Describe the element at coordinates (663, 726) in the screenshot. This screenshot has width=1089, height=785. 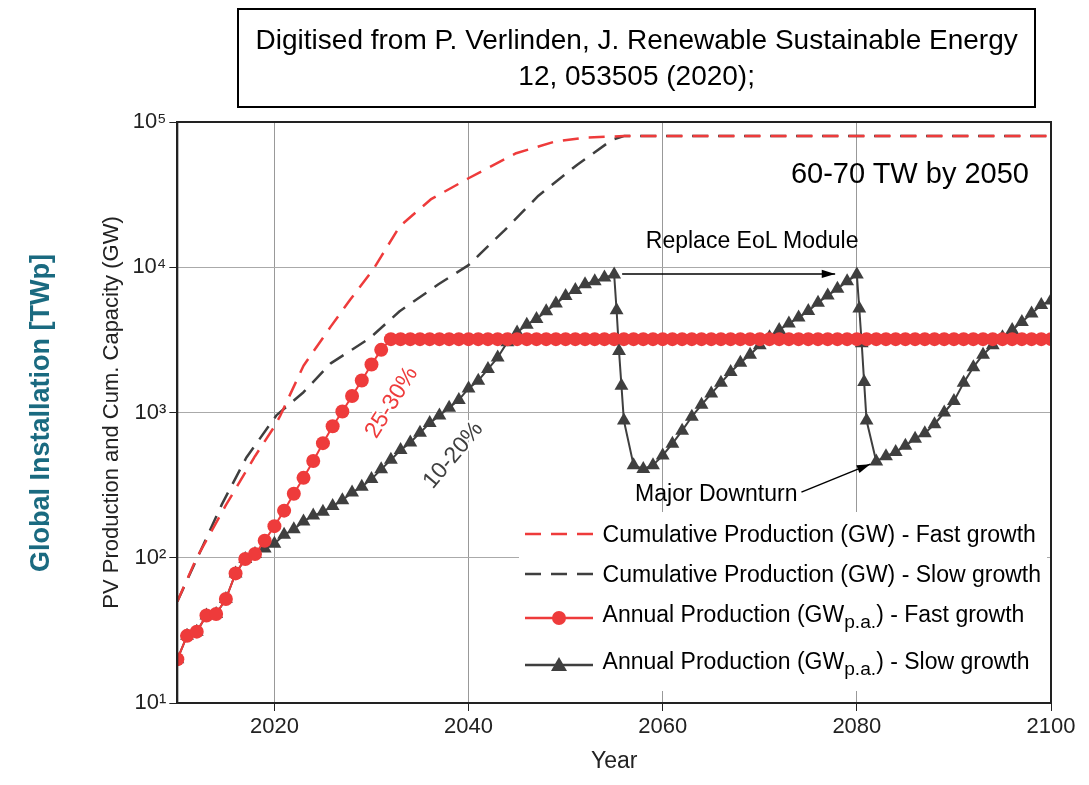
I see `x-tick-label: 2060` at that location.